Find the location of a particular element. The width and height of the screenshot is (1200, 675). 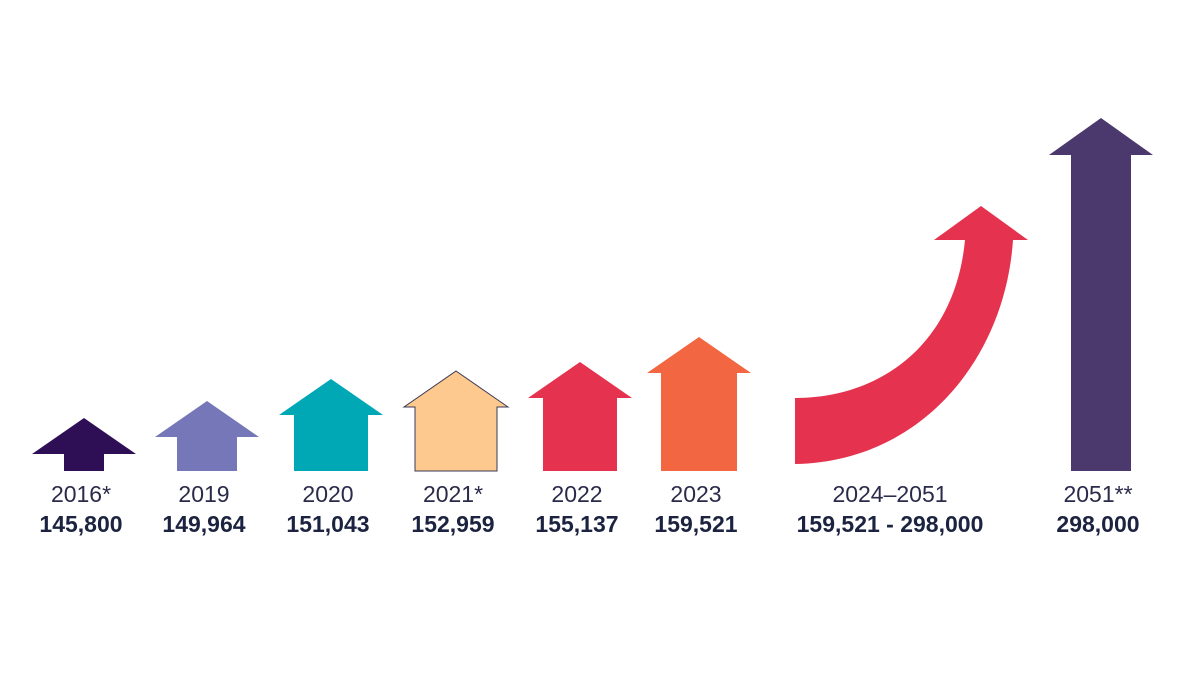

year-label: 2051** is located at coordinates (1097, 494).